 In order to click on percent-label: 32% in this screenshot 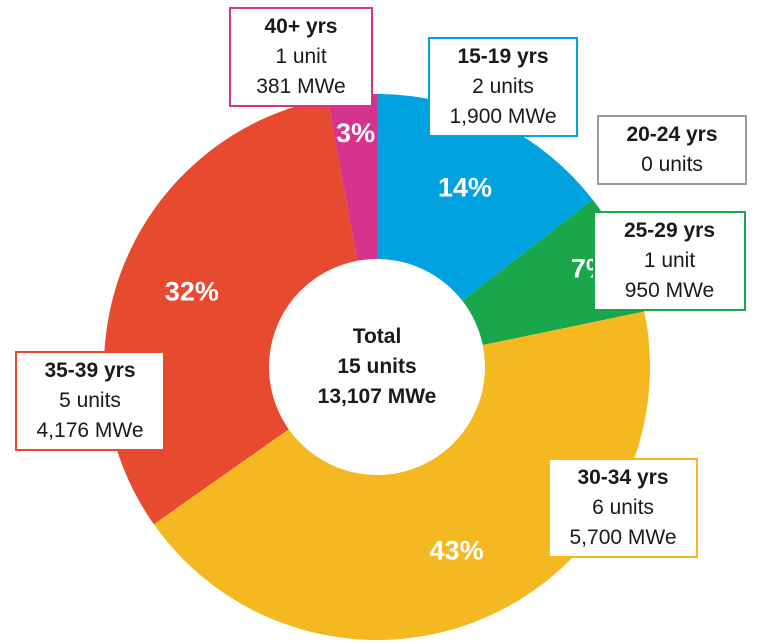, I will do `click(192, 291)`.